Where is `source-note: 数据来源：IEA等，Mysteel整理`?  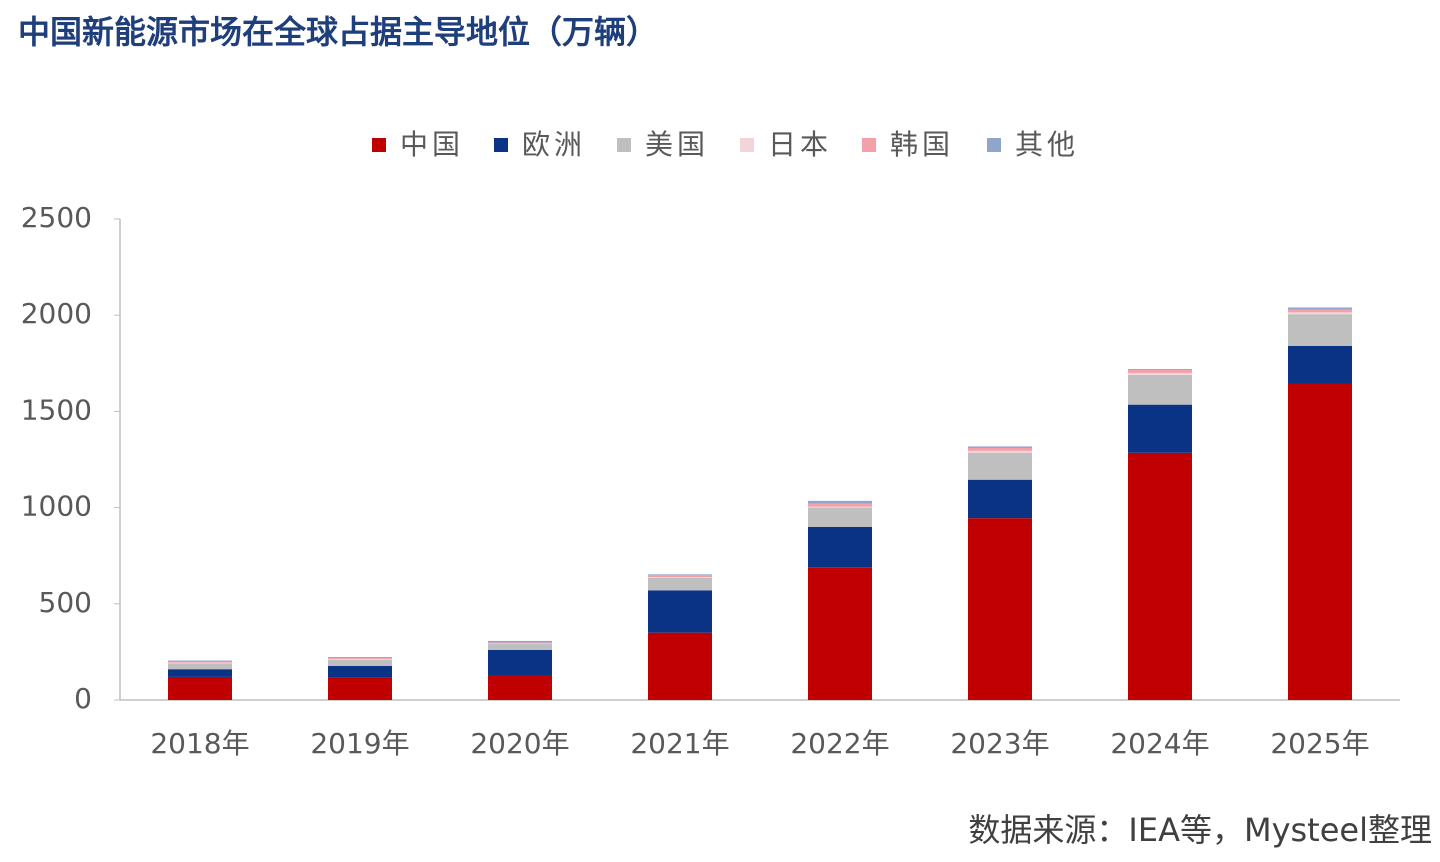
source-note: 数据来源：IEA等，Mysteel整理 is located at coordinates (1200, 830).